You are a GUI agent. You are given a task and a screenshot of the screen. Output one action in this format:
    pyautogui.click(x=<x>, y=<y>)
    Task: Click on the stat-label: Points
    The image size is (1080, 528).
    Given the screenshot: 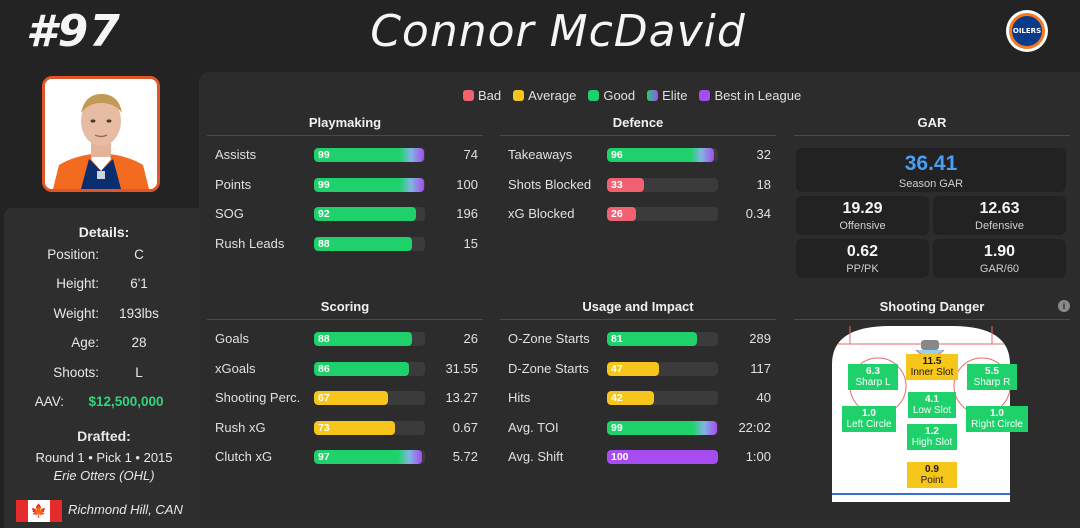 What is the action you would take?
    pyautogui.click(x=233, y=184)
    